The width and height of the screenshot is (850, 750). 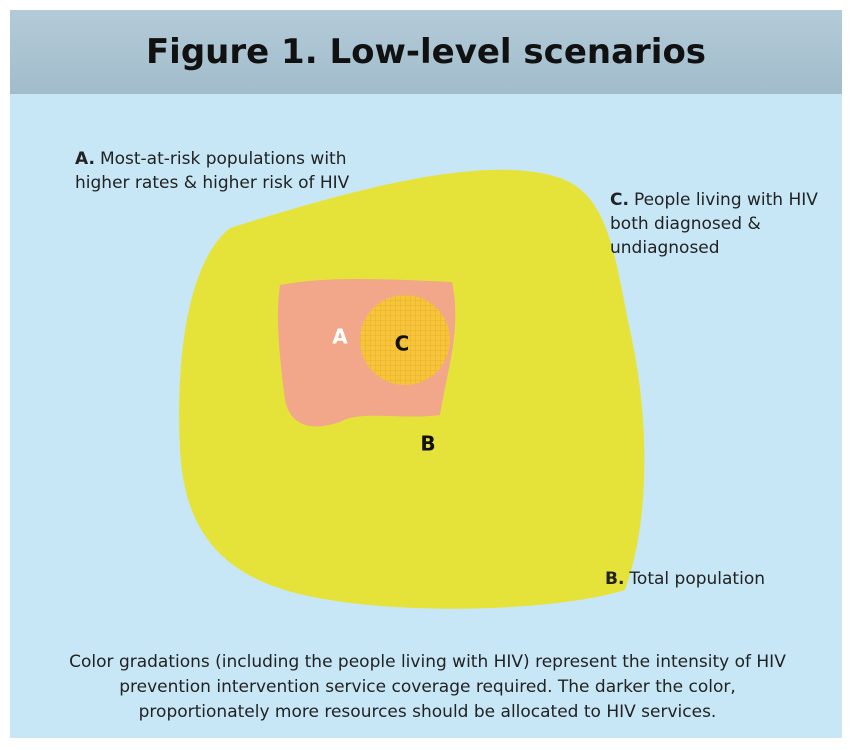 I want to click on label-text: Total population, so click(x=697, y=579).